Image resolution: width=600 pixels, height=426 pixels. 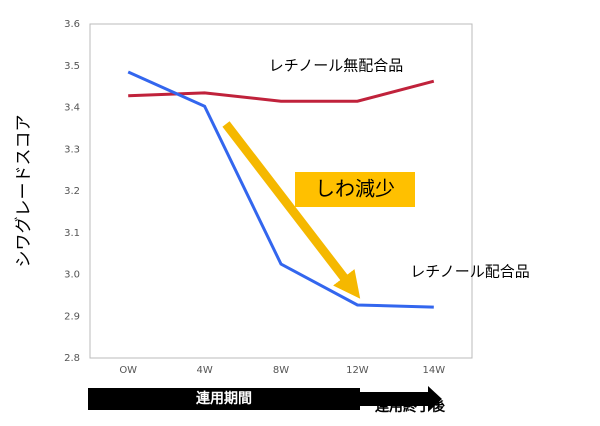 I want to click on decrease-box, so click(x=355, y=189).